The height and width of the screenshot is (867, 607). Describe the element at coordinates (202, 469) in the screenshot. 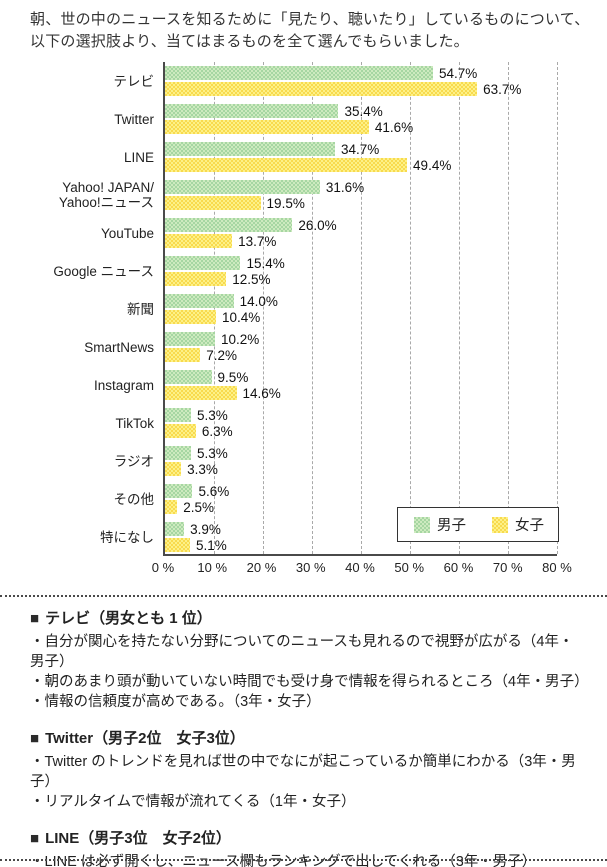

I see `female-value-label: 3.3%` at that location.